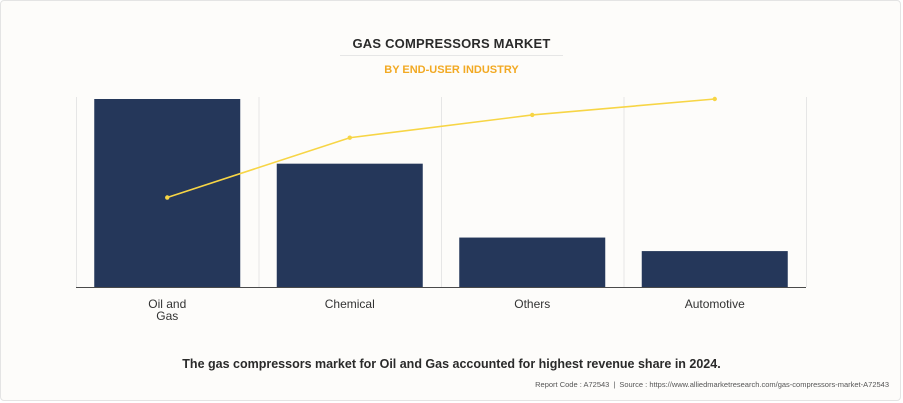  Describe the element at coordinates (446, 310) in the screenshot. I see `x-tick-labels: Oil and Gas Chemical Others Automotive` at that location.